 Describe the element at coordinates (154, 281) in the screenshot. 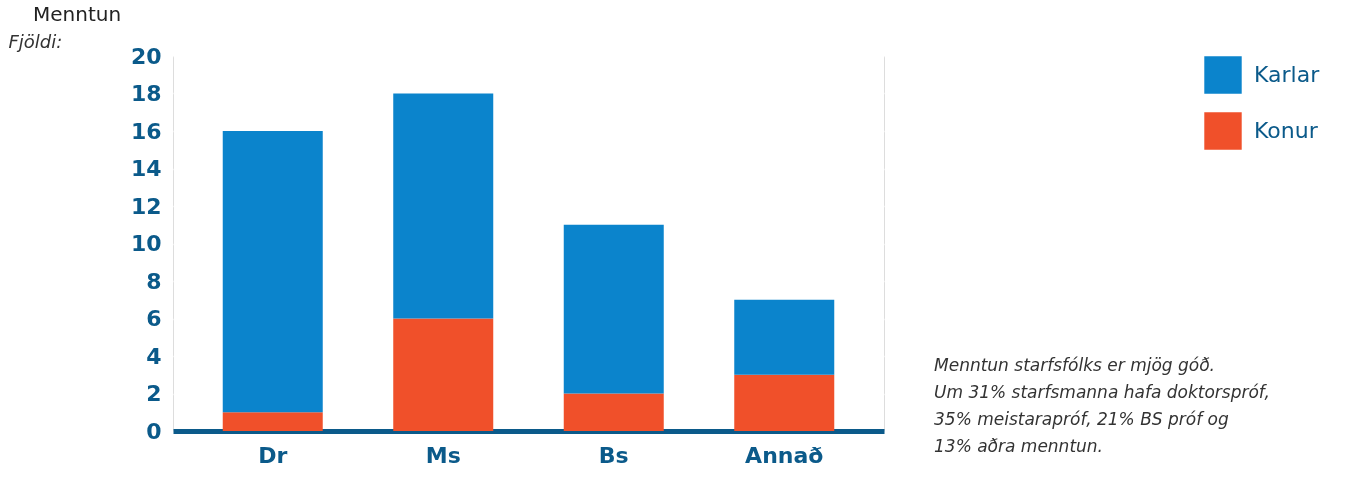

I see `y-tick-label: 8` at that location.